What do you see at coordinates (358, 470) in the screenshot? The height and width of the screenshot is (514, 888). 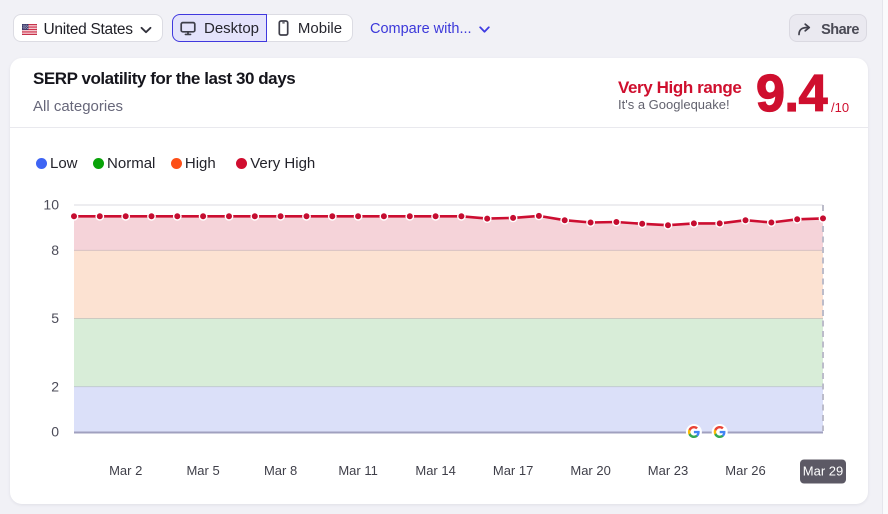 I see `svg-text: Mar 11` at bounding box center [358, 470].